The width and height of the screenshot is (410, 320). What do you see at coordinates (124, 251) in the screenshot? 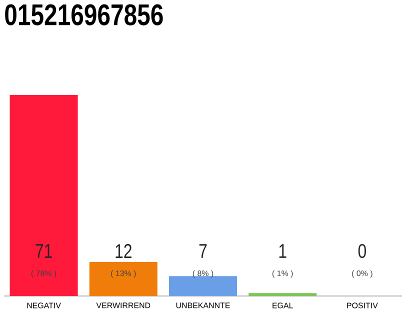
I see `data-label: 12` at bounding box center [124, 251].